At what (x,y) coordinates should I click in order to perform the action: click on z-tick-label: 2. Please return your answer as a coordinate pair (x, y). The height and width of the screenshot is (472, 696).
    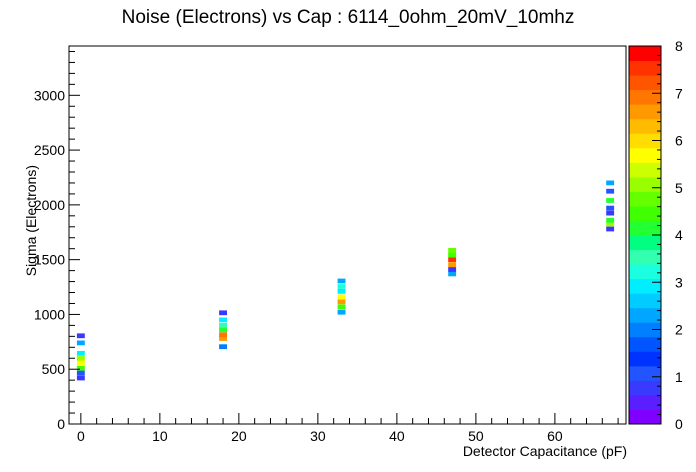
    Looking at the image, I should click on (679, 330).